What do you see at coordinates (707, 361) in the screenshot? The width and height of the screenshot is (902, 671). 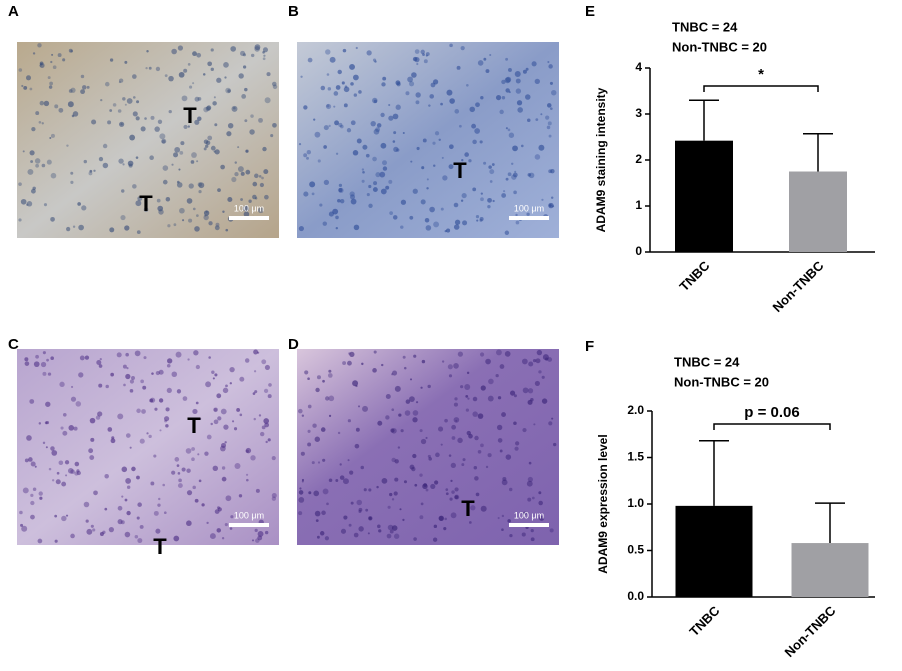 I see `count-label: TNBC = 24` at bounding box center [707, 361].